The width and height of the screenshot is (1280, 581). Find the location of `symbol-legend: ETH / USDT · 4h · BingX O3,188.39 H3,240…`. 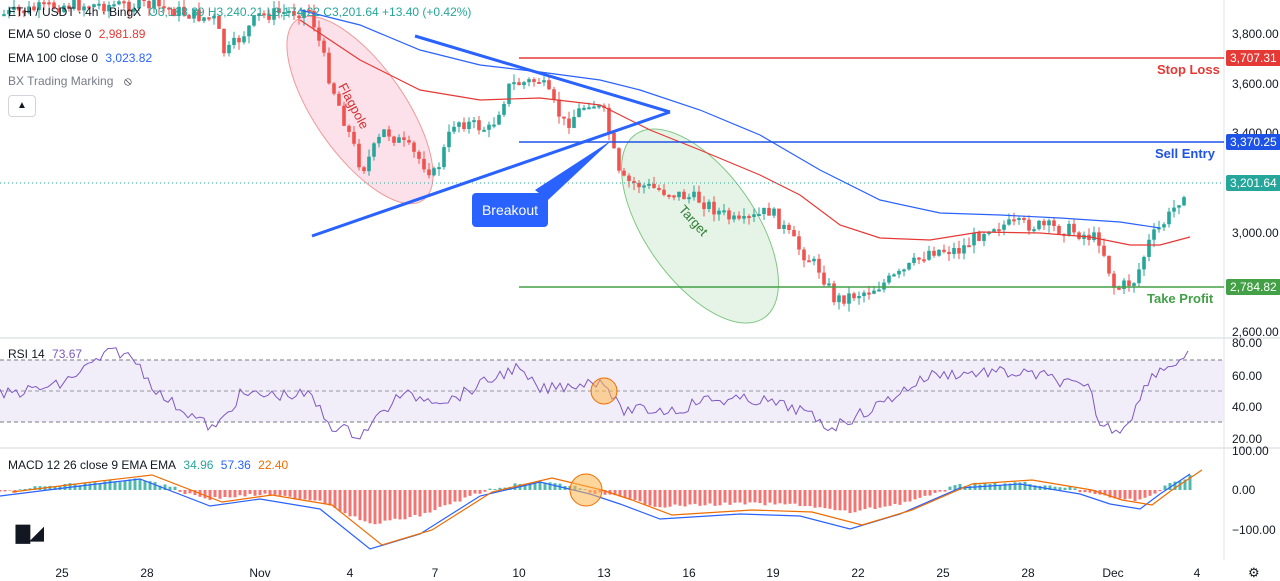

symbol-legend: ETH / USDT · 4h · BingX O3,188.39 H3,240… is located at coordinates (241, 12).